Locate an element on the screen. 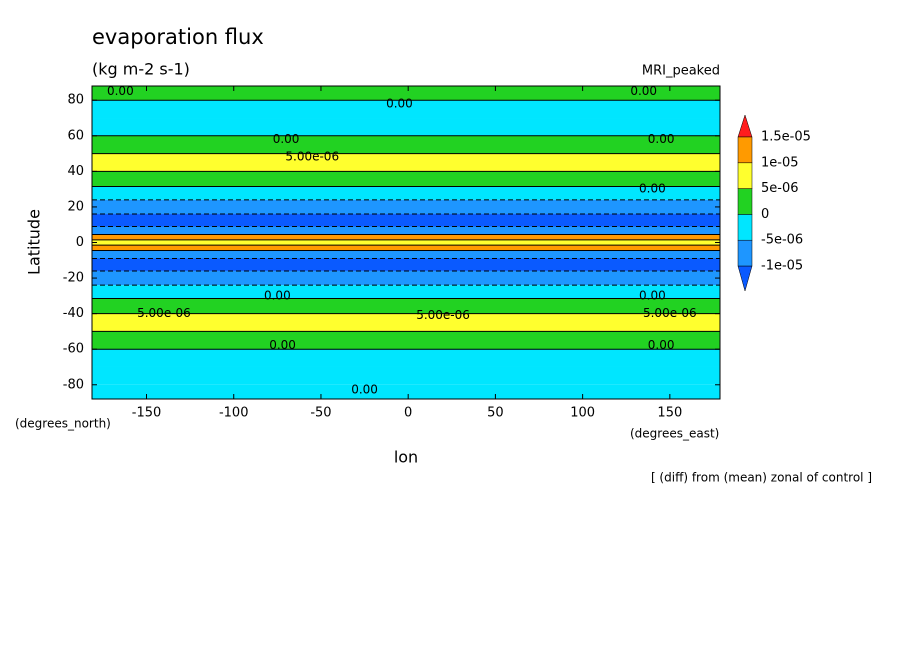 This screenshot has width=904, height=654. x-tick-label: -50 is located at coordinates (320, 413).